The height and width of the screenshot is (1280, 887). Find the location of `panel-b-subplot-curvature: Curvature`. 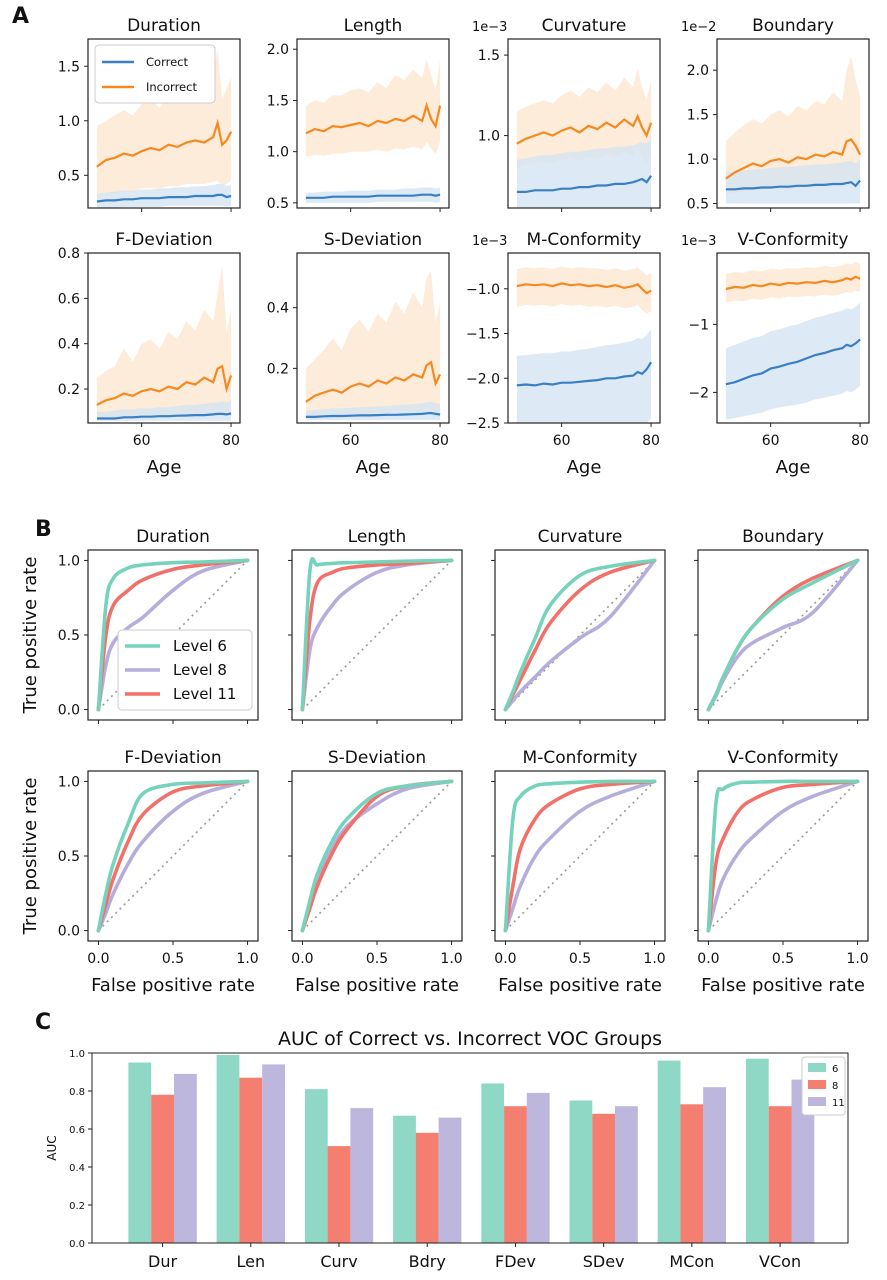

panel-b-subplot-curvature: Curvature is located at coordinates (578, 625).